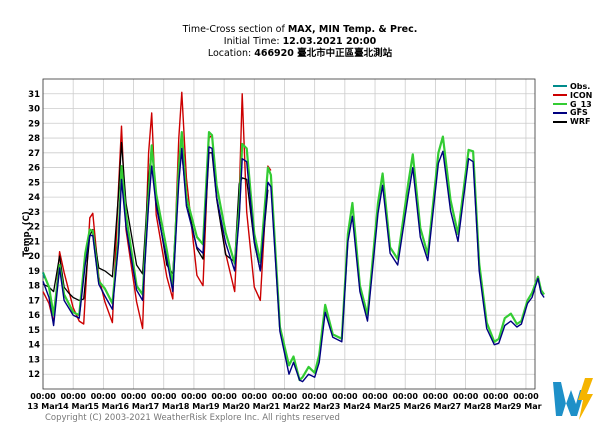 The width and height of the screenshot is (600, 425). Describe the element at coordinates (579, 113) in the screenshot. I see `legend-label: GFS` at that location.